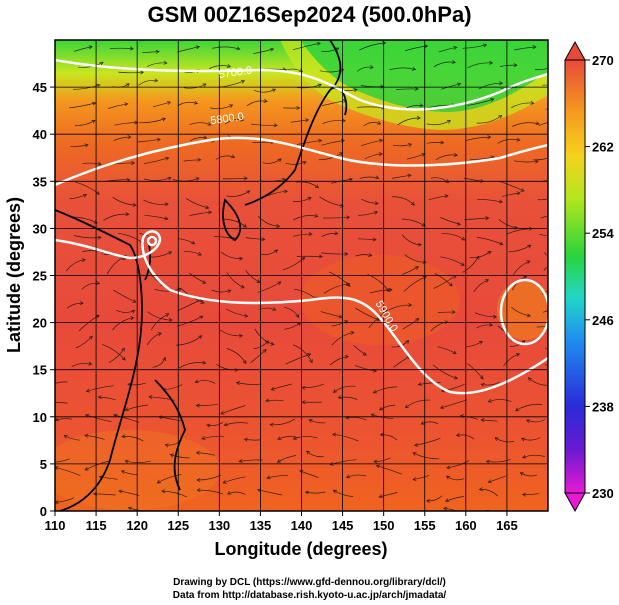  What do you see at coordinates (99, 360) in the screenshot?
I see `coastline-china` at bounding box center [99, 360].